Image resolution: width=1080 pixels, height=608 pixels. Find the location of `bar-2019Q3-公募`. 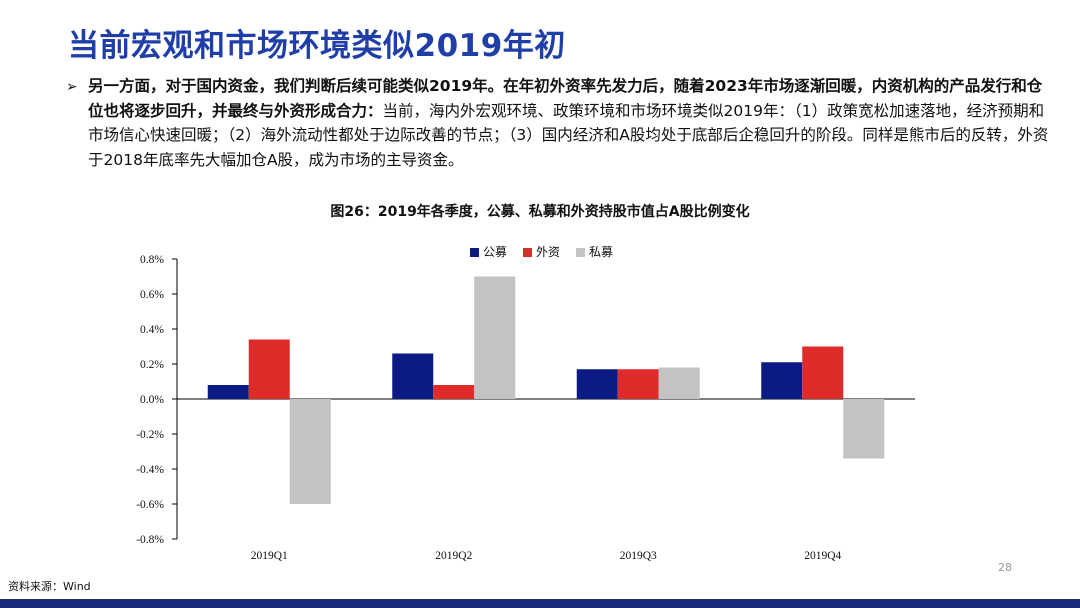

bar-2019Q3-公募 is located at coordinates (597, 384).